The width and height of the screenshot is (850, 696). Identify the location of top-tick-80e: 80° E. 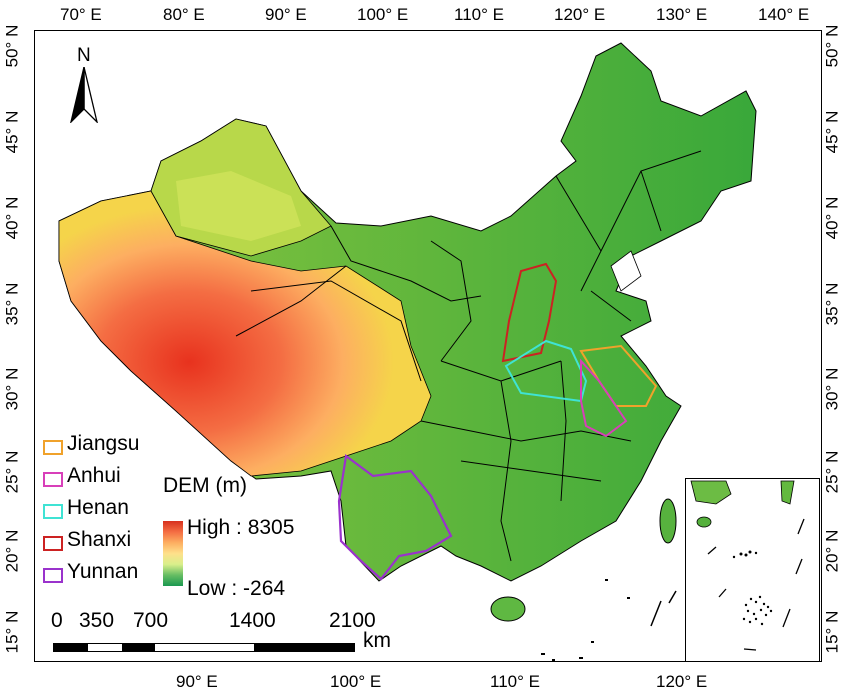
(184, 14).